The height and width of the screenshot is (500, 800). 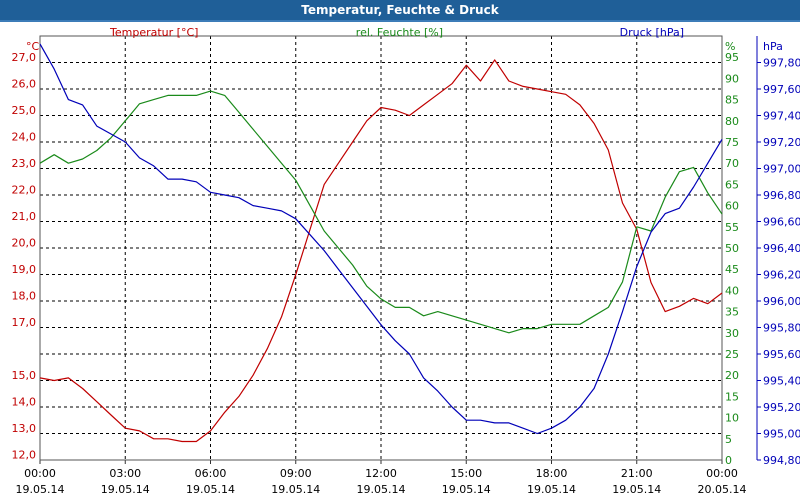 I want to click on temperature-tick-label: 14,0, so click(x=24, y=402).